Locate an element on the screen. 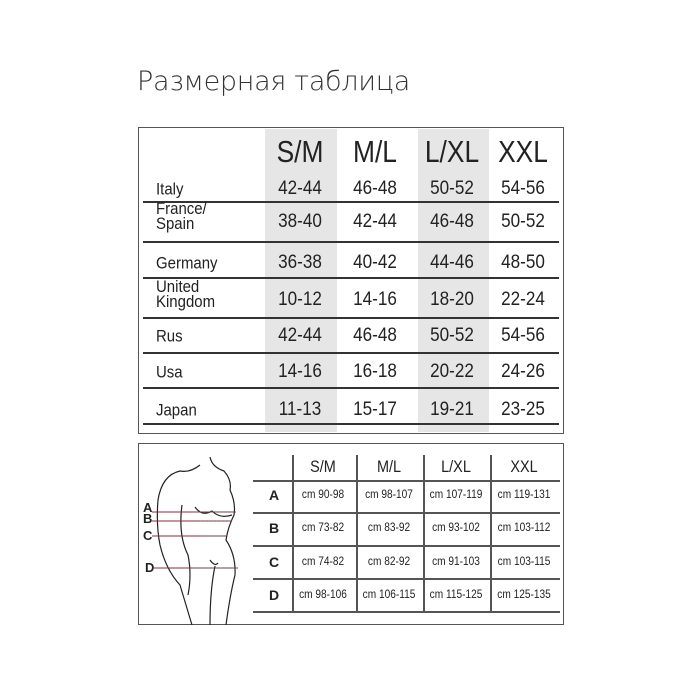 The image size is (700, 700). measurement-value: cm 98-107 is located at coordinates (389, 495).